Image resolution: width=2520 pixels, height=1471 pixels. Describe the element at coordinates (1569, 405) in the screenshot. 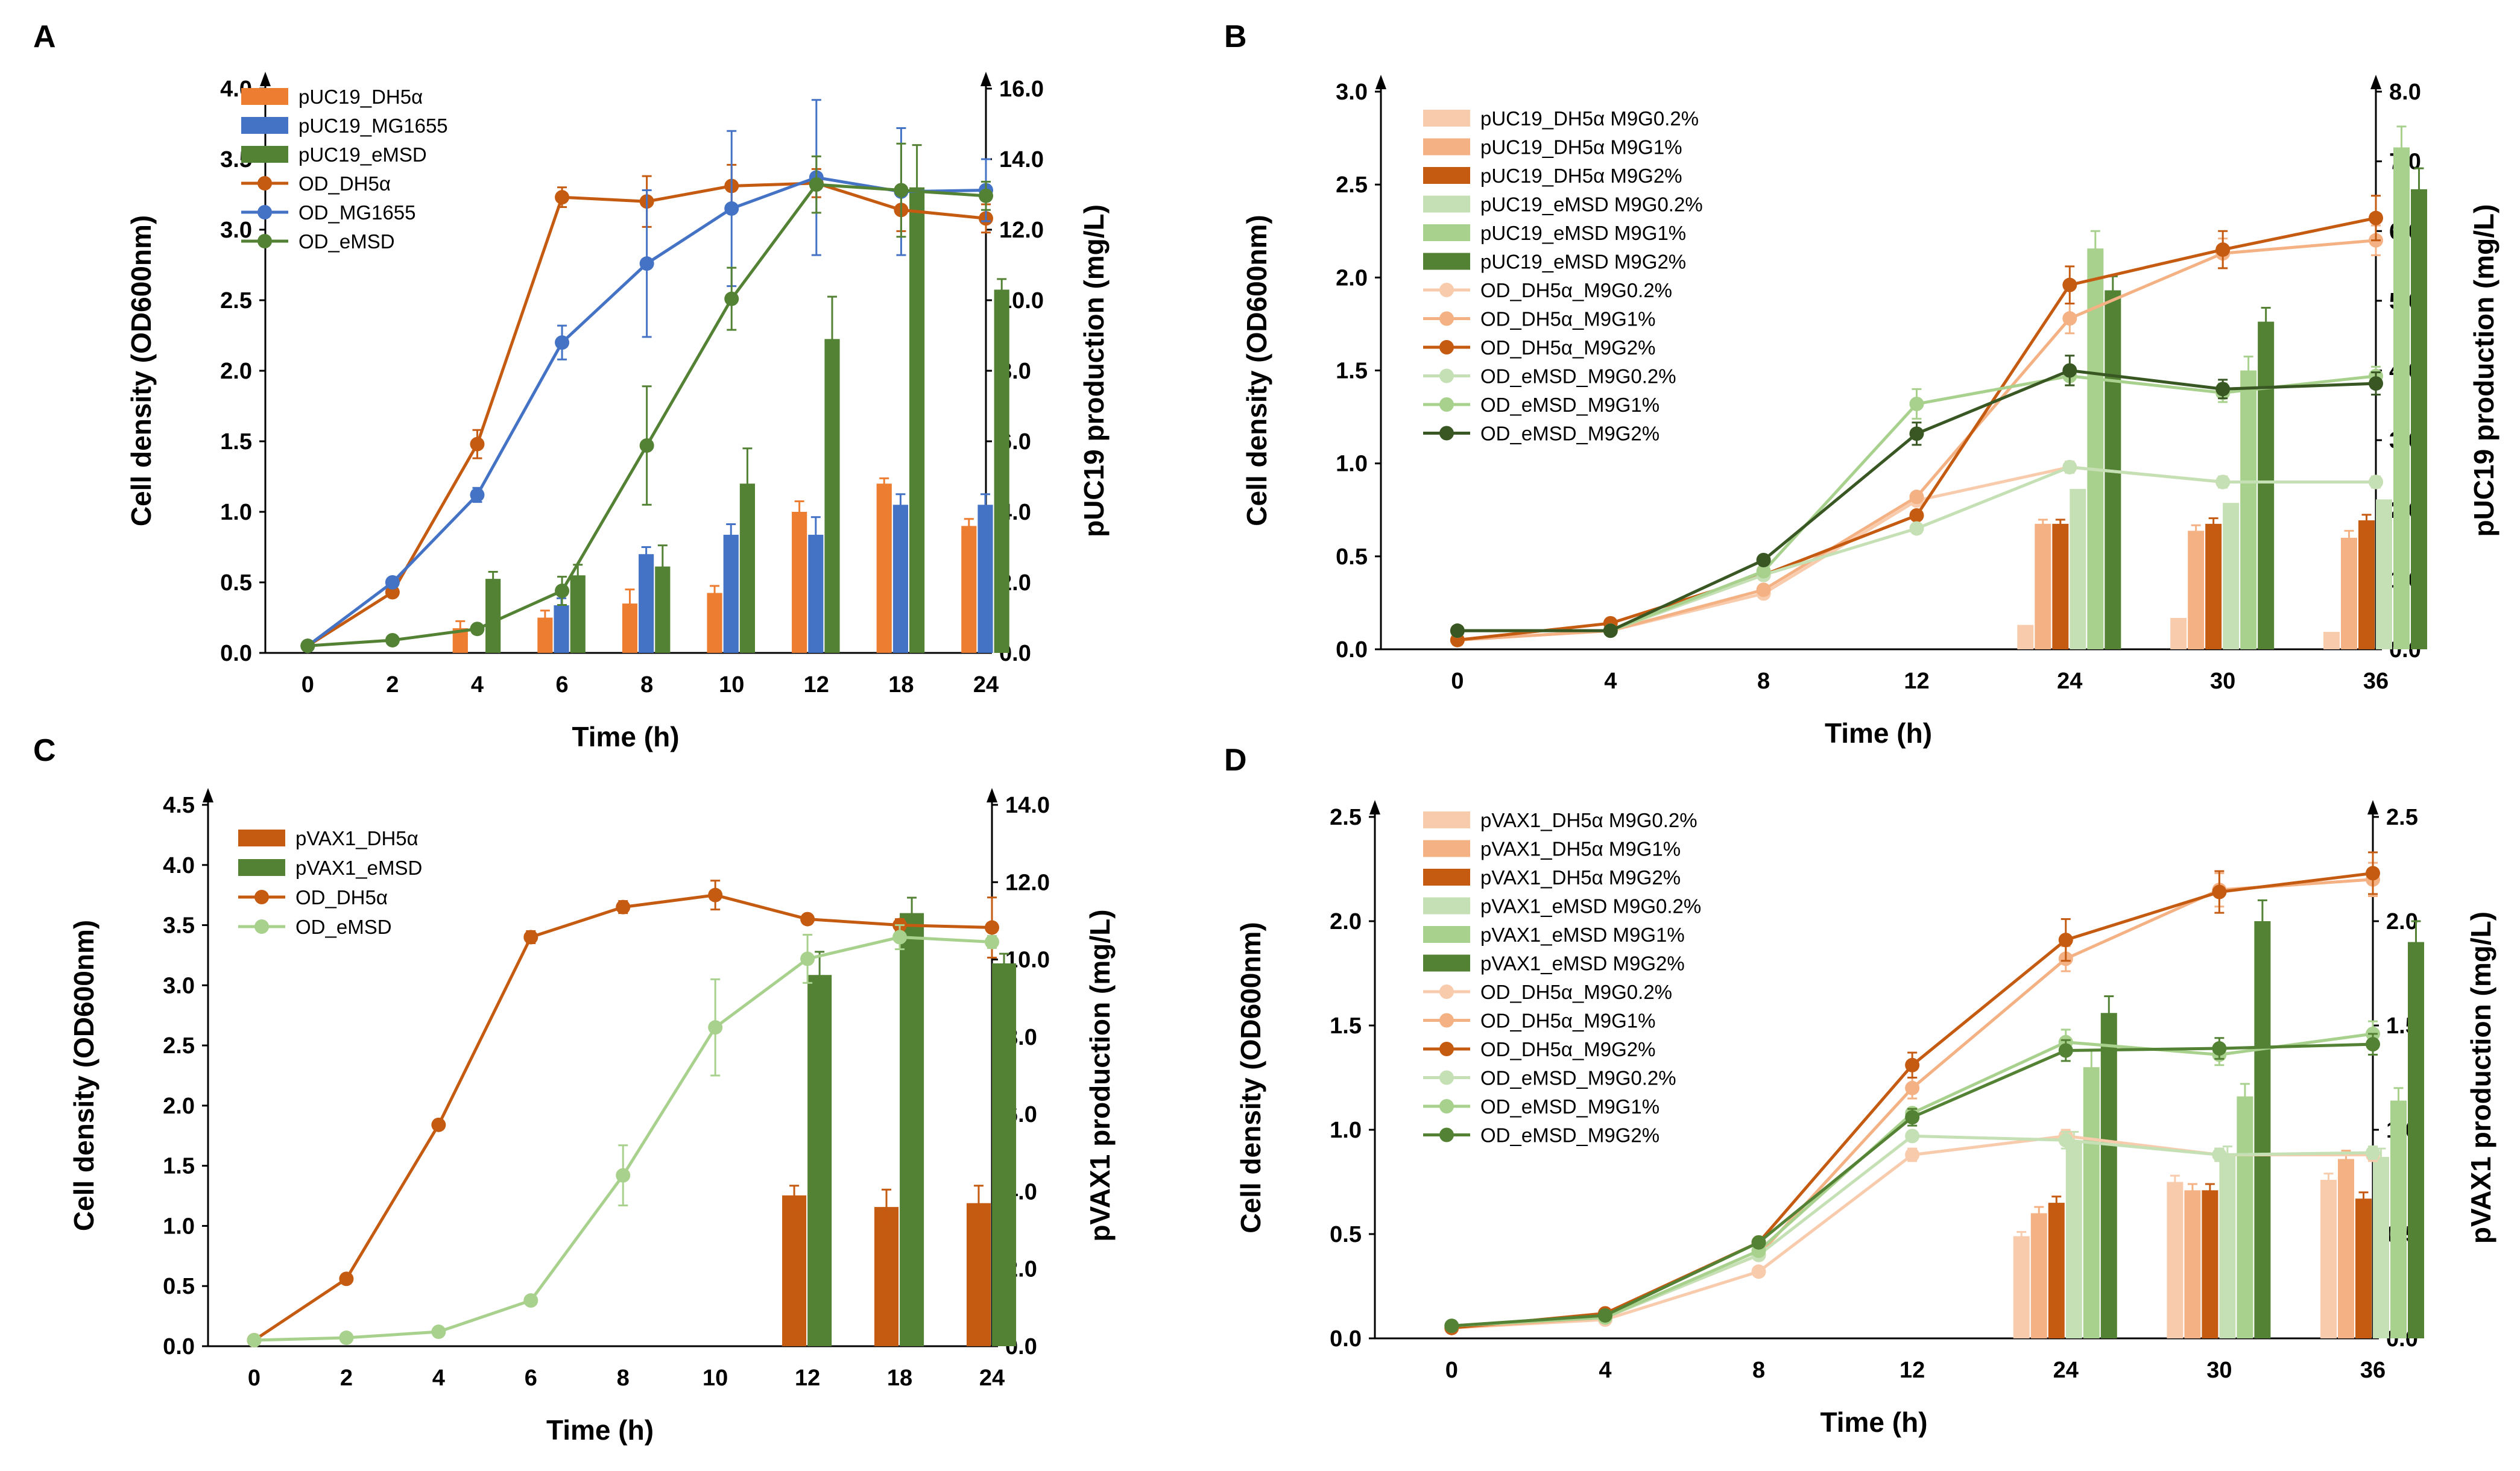

I see `legend-label: OD_eMSD_M9G1%` at that location.